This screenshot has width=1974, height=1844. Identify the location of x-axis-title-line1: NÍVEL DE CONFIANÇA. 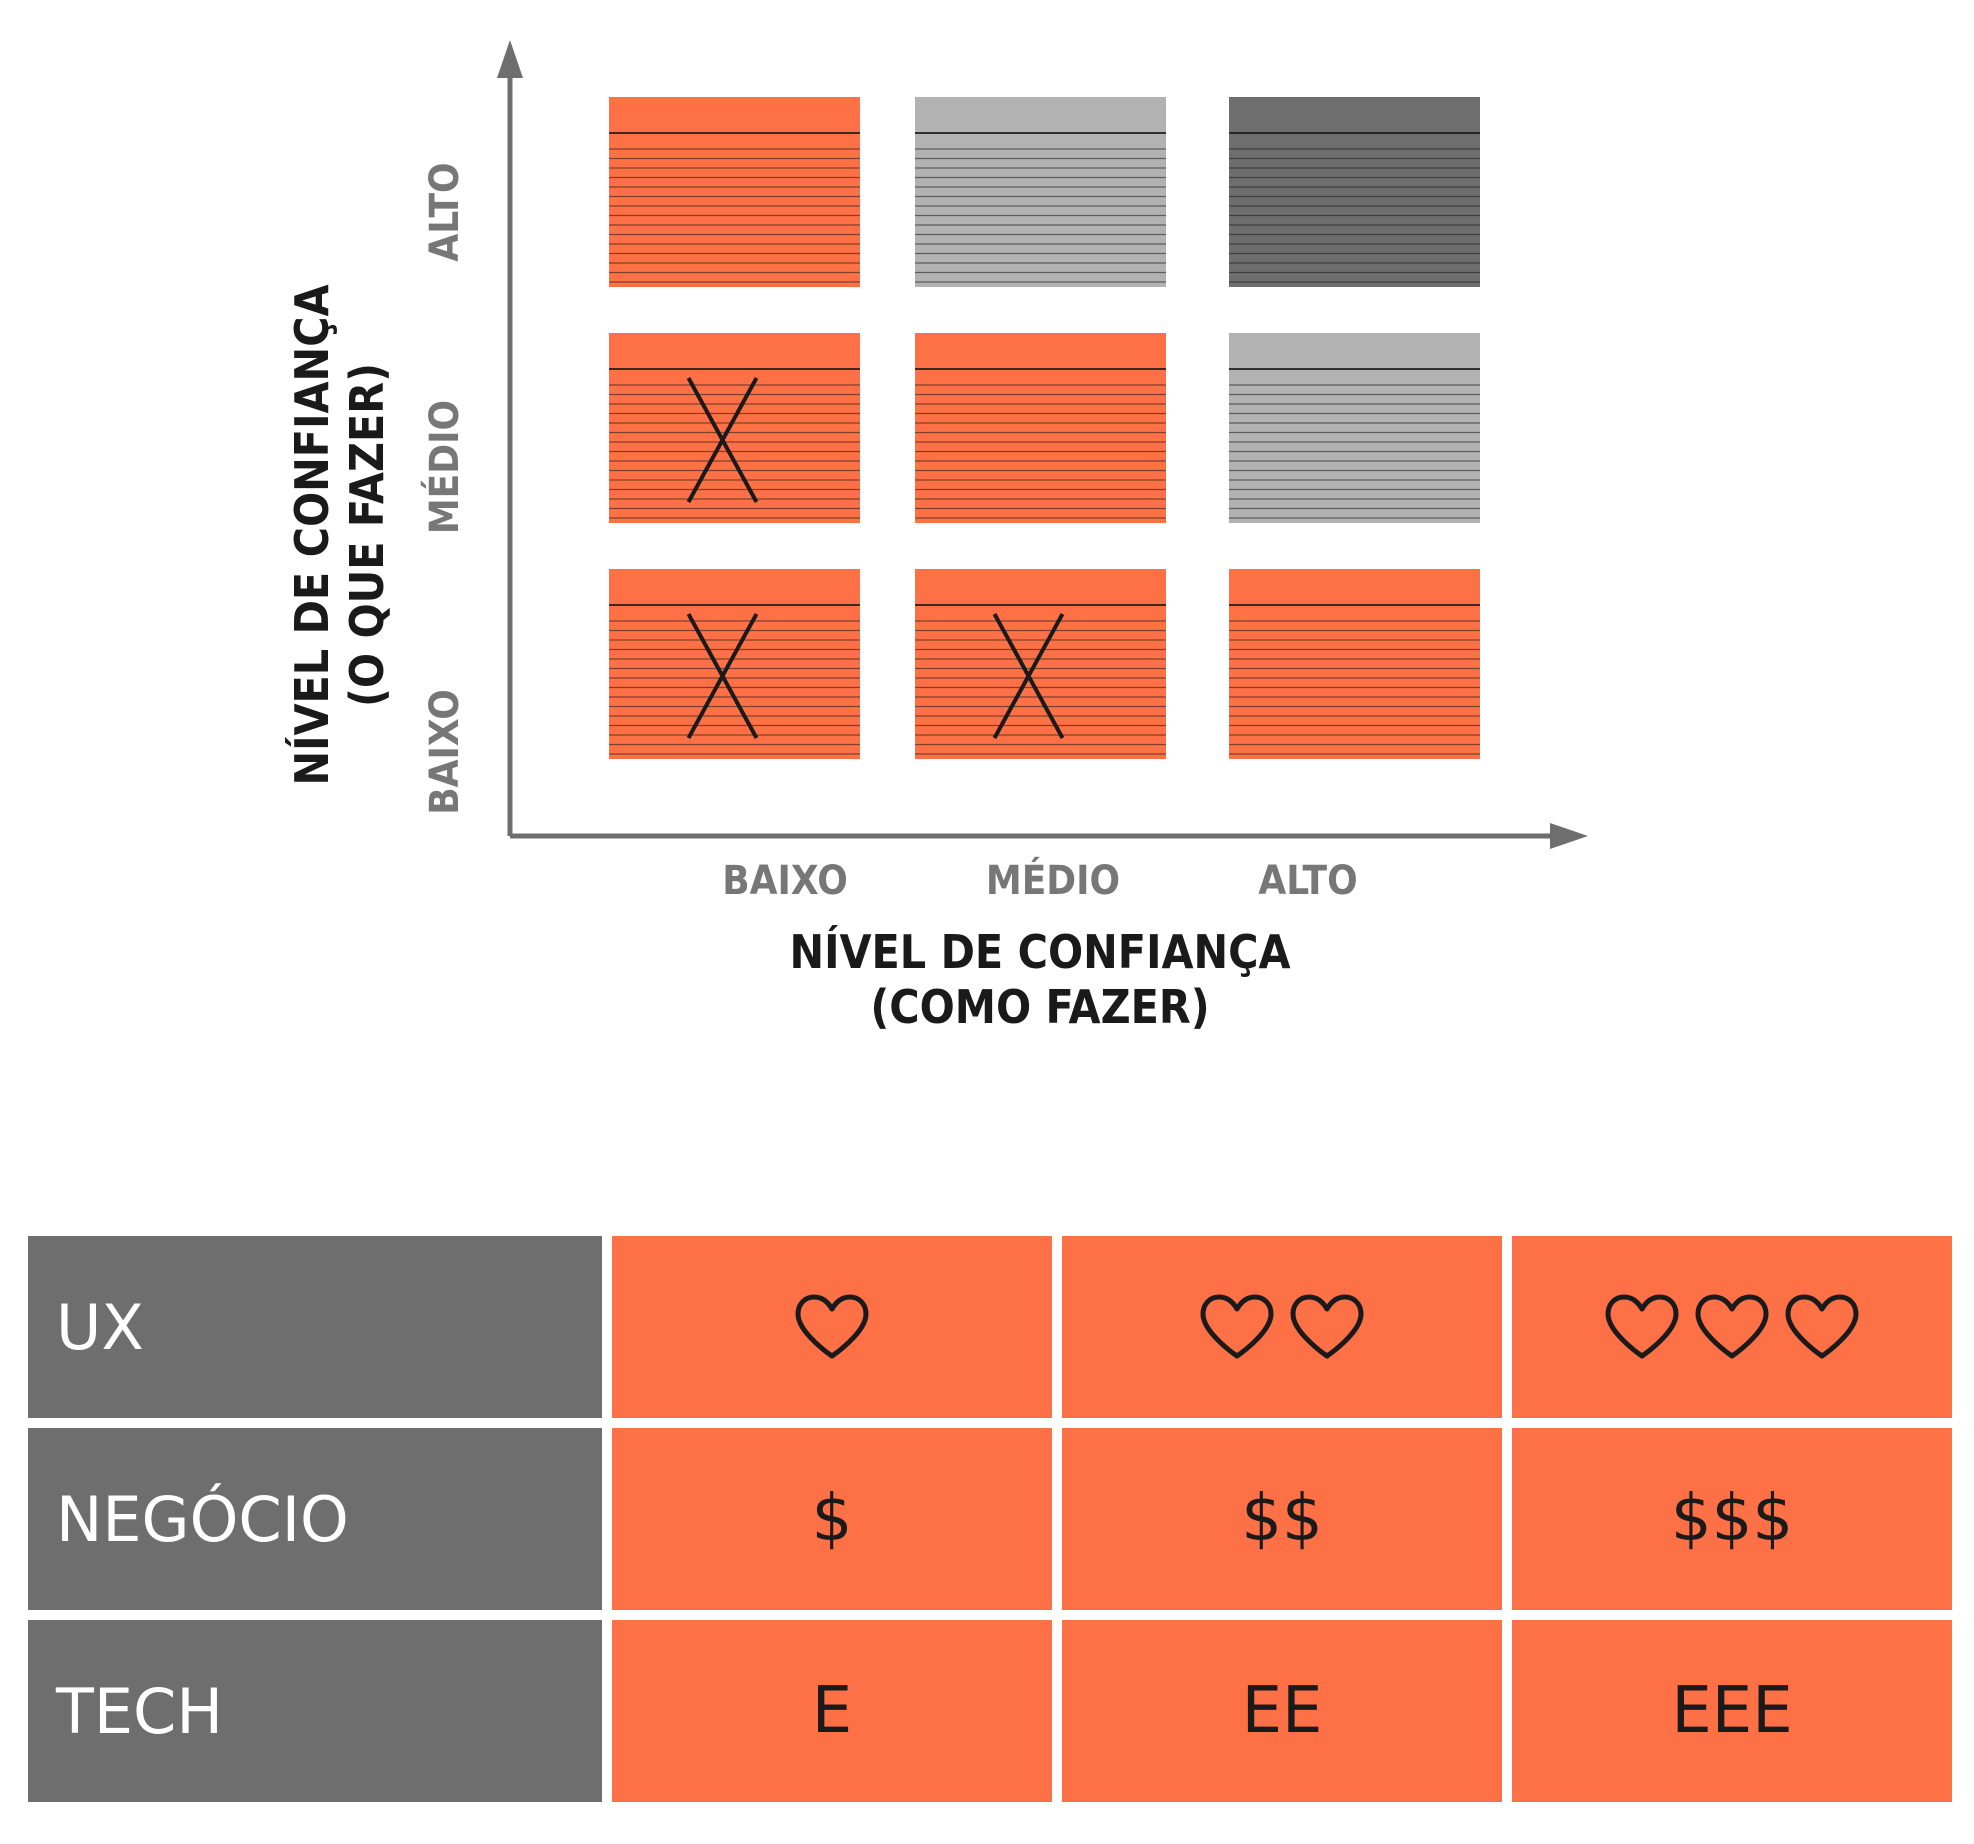
(1040, 952).